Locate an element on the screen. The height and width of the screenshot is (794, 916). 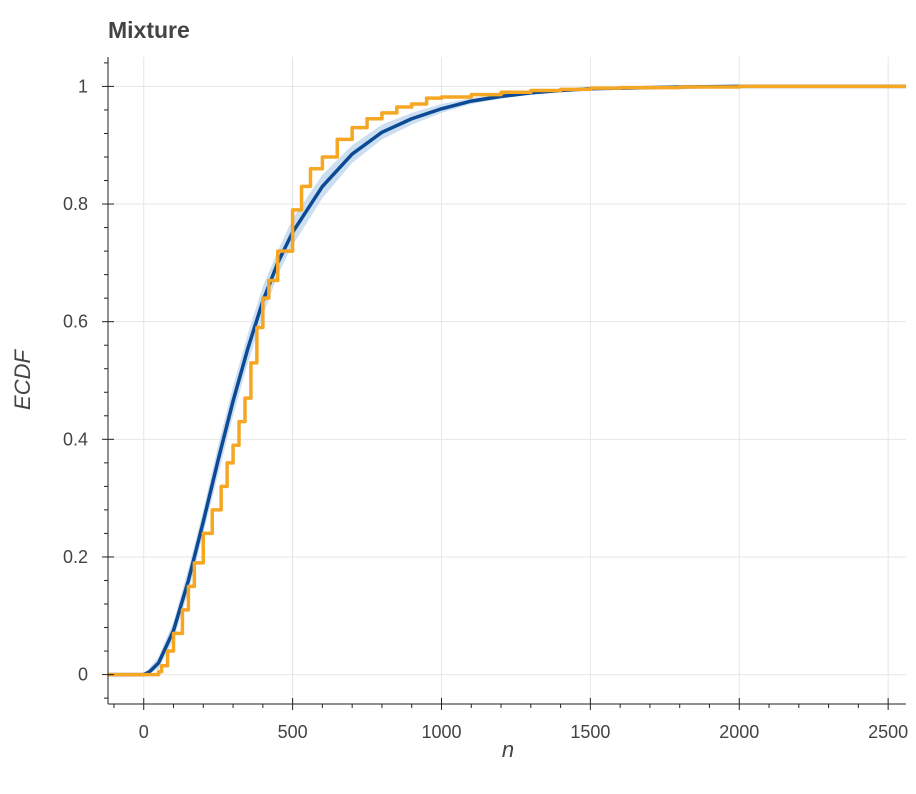
x-tick-label: 2000 is located at coordinates (739, 732).